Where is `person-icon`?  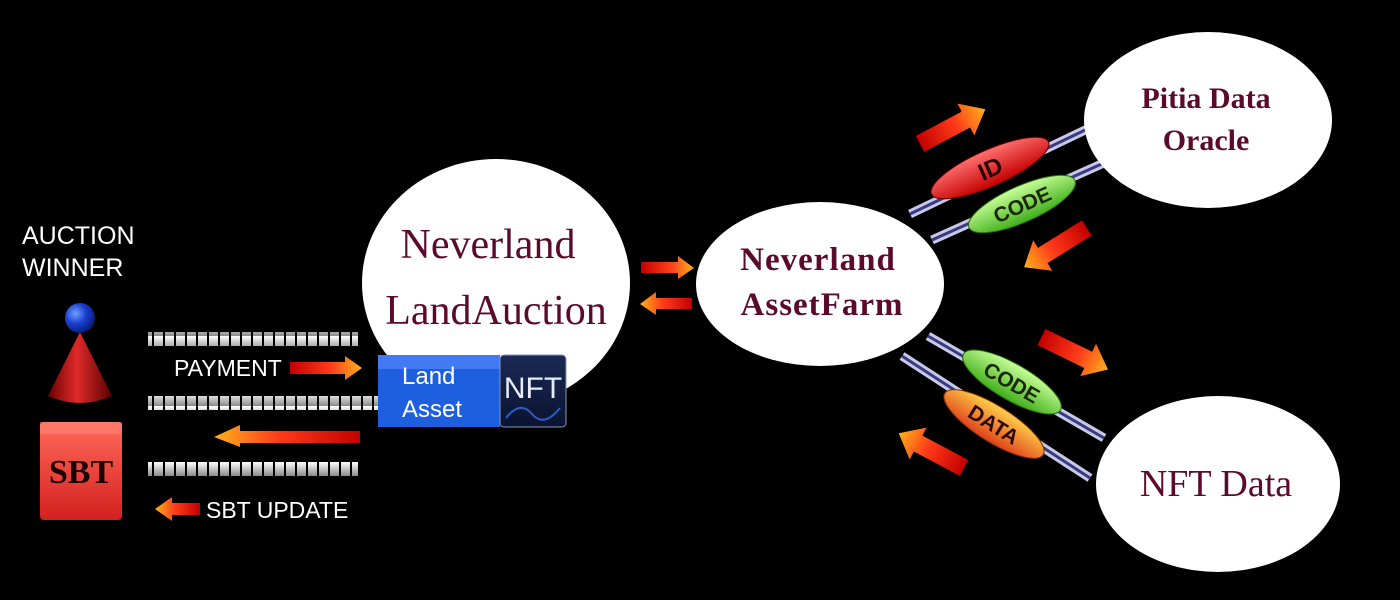 person-icon is located at coordinates (80, 353).